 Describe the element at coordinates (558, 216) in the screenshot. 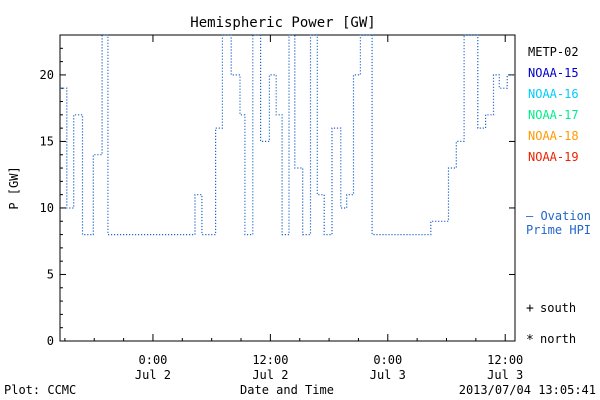

I see `ovation-legend-label-line1: — Ovation` at that location.